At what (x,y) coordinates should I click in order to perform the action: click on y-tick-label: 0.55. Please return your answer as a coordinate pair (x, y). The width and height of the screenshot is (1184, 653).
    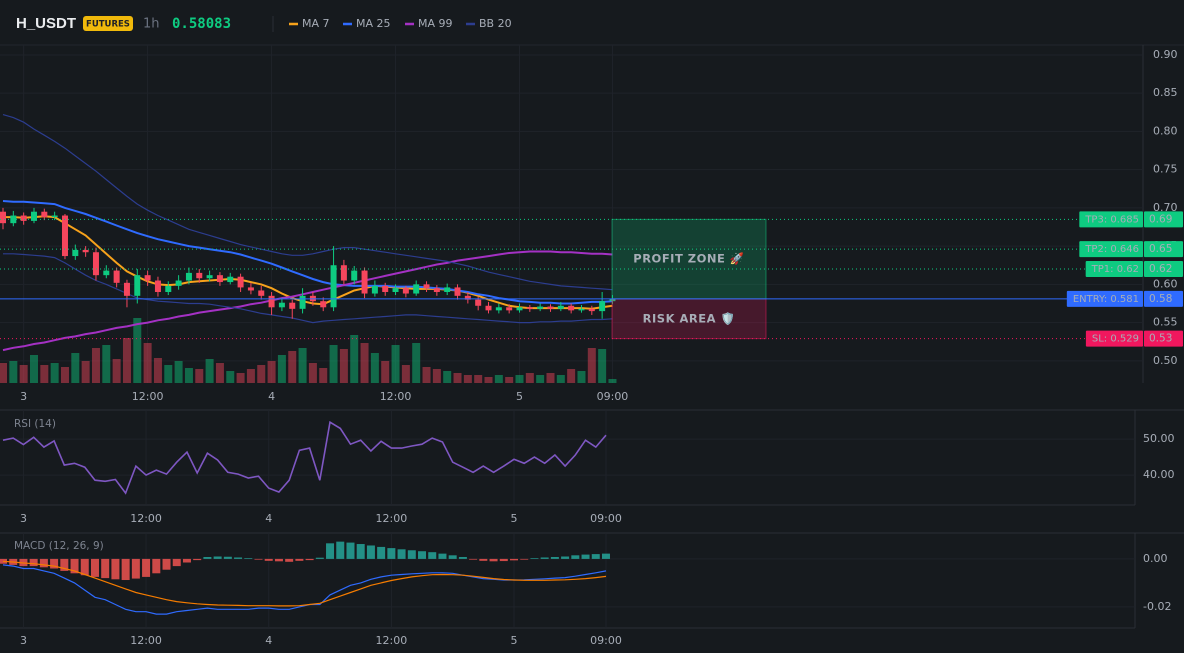
    Looking at the image, I should click on (1165, 322).